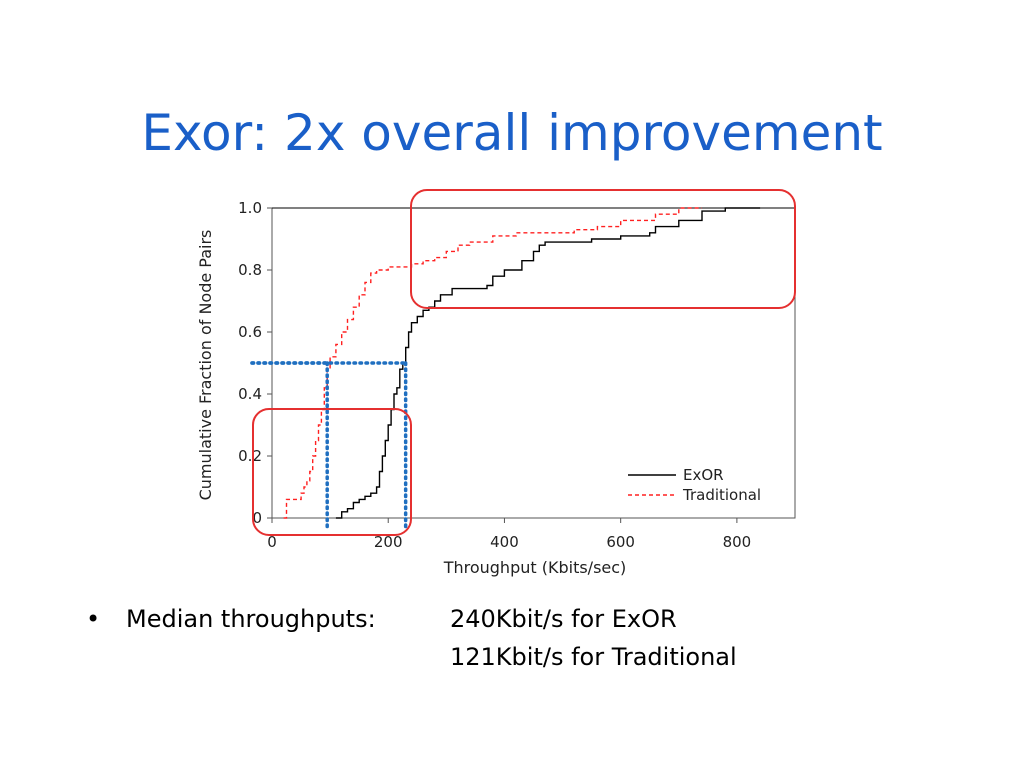 Image resolution: width=1024 pixels, height=768 pixels. What do you see at coordinates (250, 208) in the screenshot?
I see `y-tick-label: 1.0` at bounding box center [250, 208].